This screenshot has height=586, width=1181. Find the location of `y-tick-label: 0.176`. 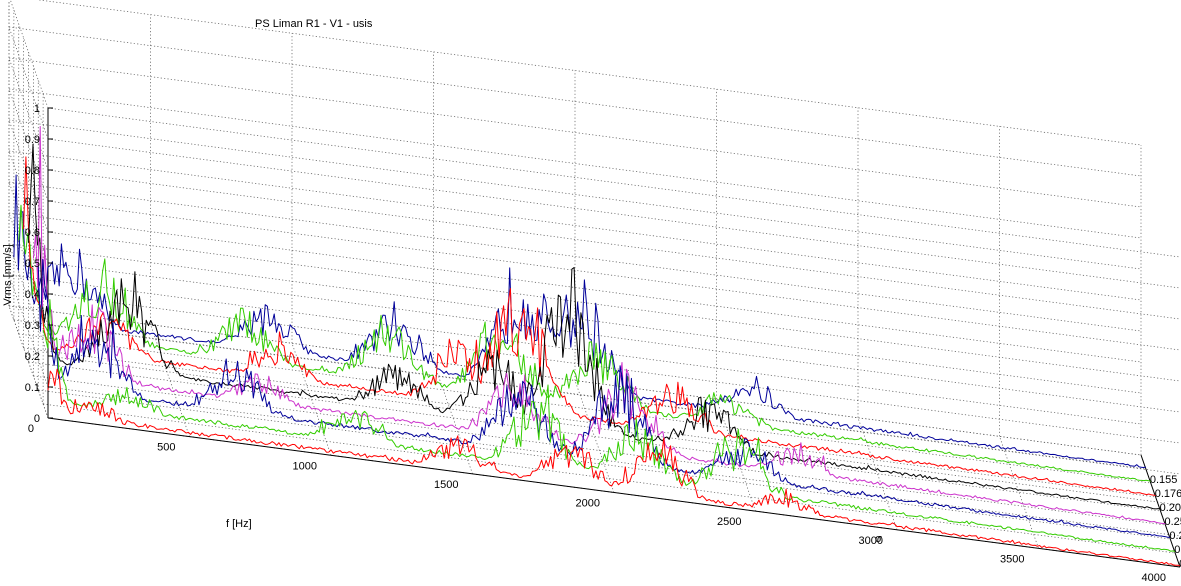

y-tick-label: 0.176 is located at coordinates (1168, 494).